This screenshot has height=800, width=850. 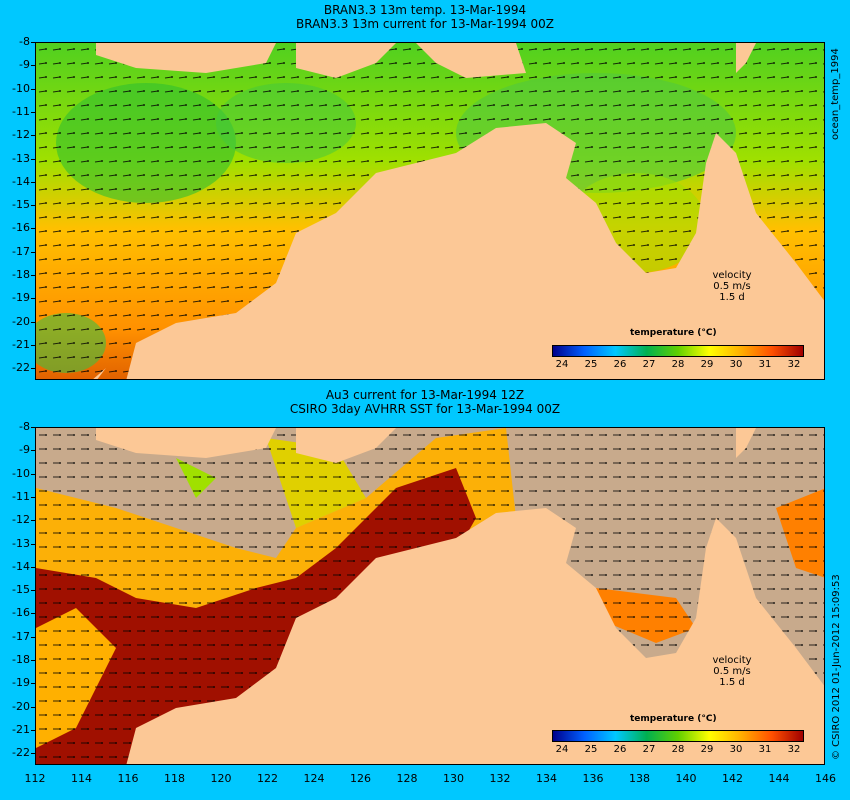 What do you see at coordinates (314, 778) in the screenshot?
I see `lon-label: 124` at bounding box center [314, 778].